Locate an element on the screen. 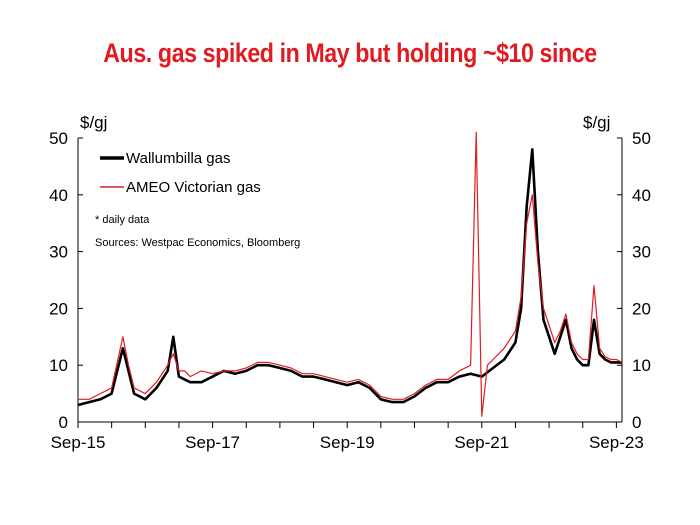  y-axis-label-left: $/gj is located at coordinates (93, 122).